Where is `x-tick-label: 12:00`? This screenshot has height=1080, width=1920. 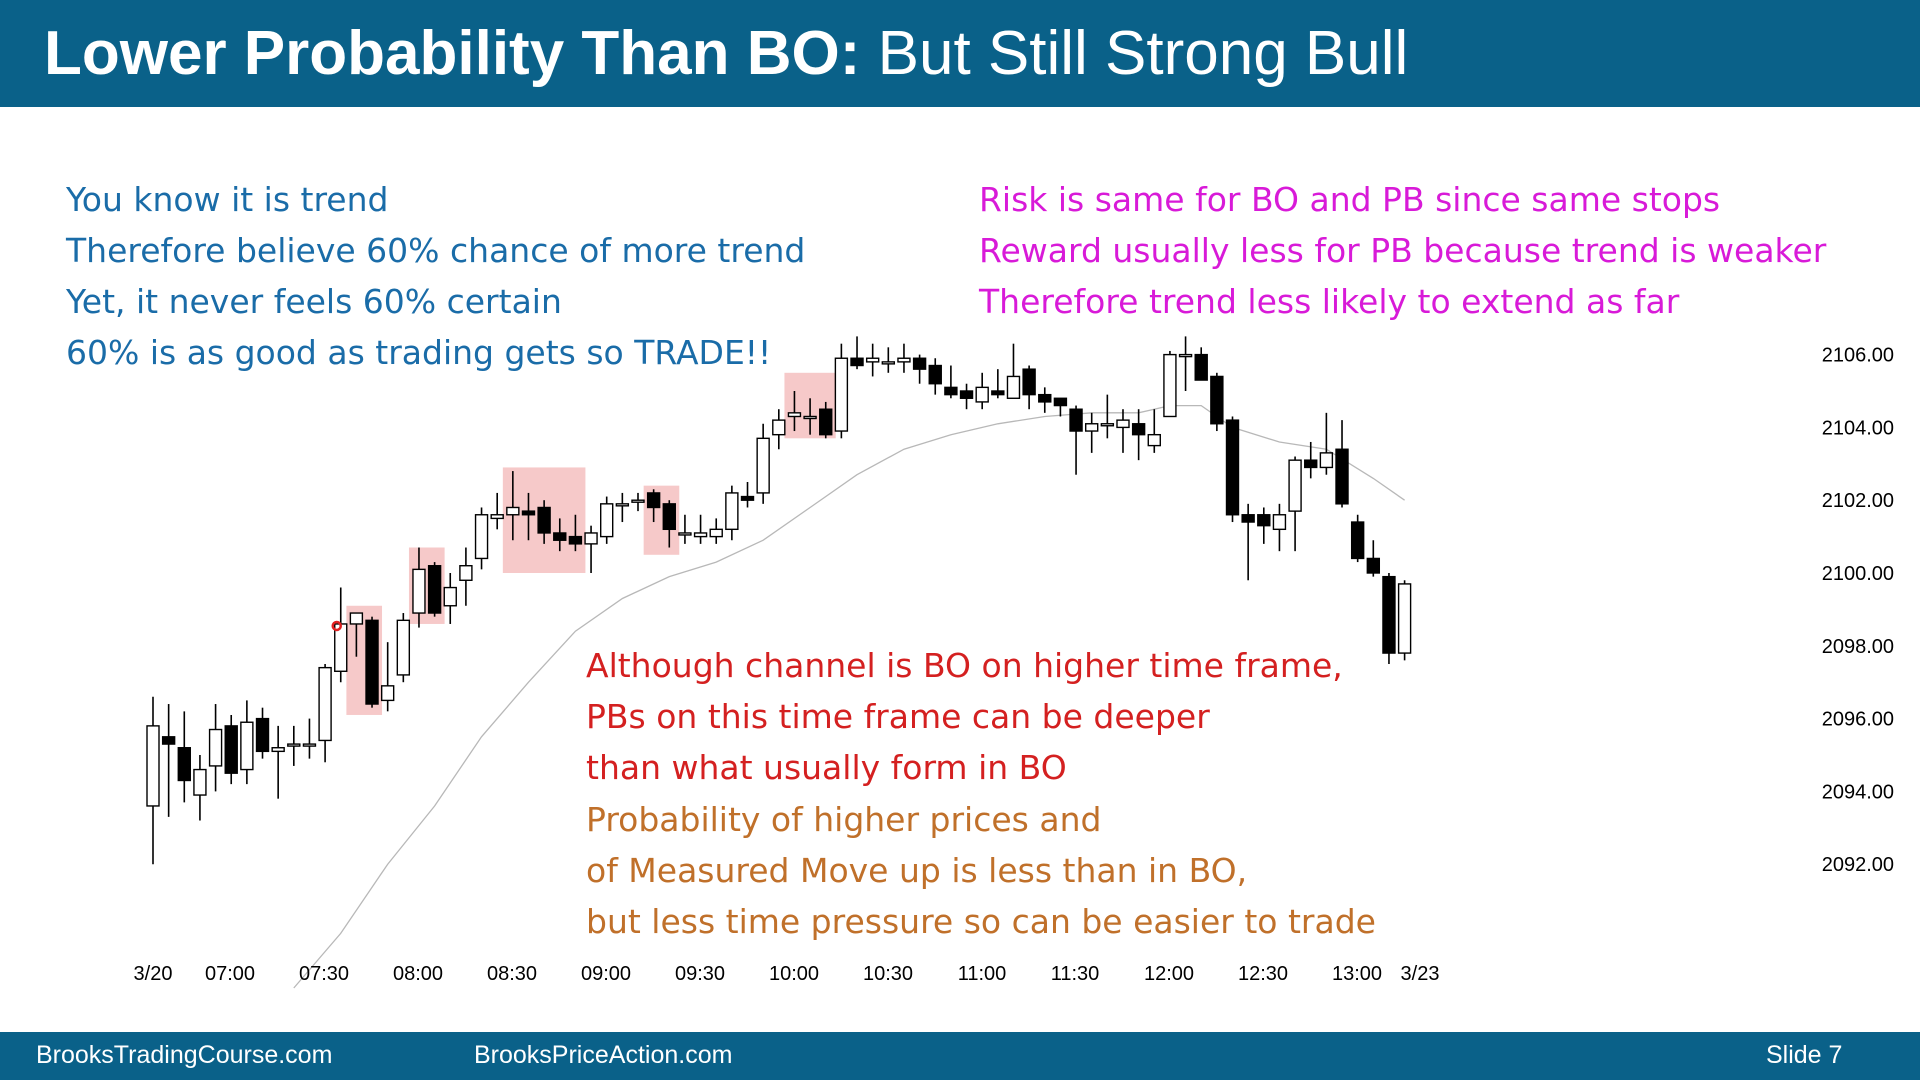
x-tick-label: 12:00 is located at coordinates (1169, 974).